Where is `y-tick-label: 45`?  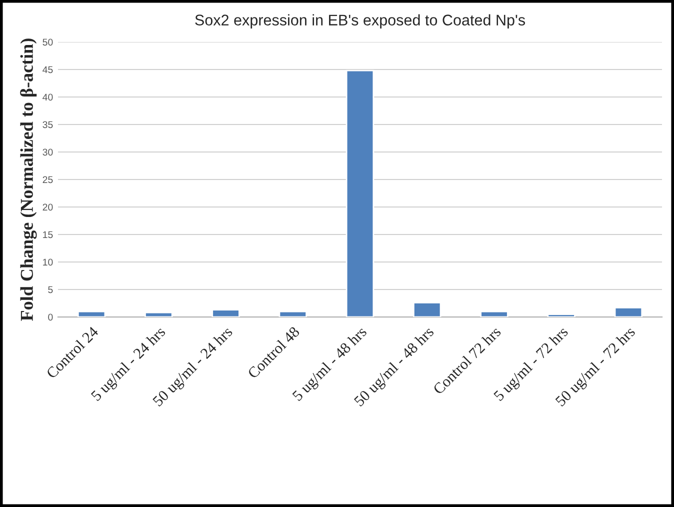 y-tick-label: 45 is located at coordinates (47, 70).